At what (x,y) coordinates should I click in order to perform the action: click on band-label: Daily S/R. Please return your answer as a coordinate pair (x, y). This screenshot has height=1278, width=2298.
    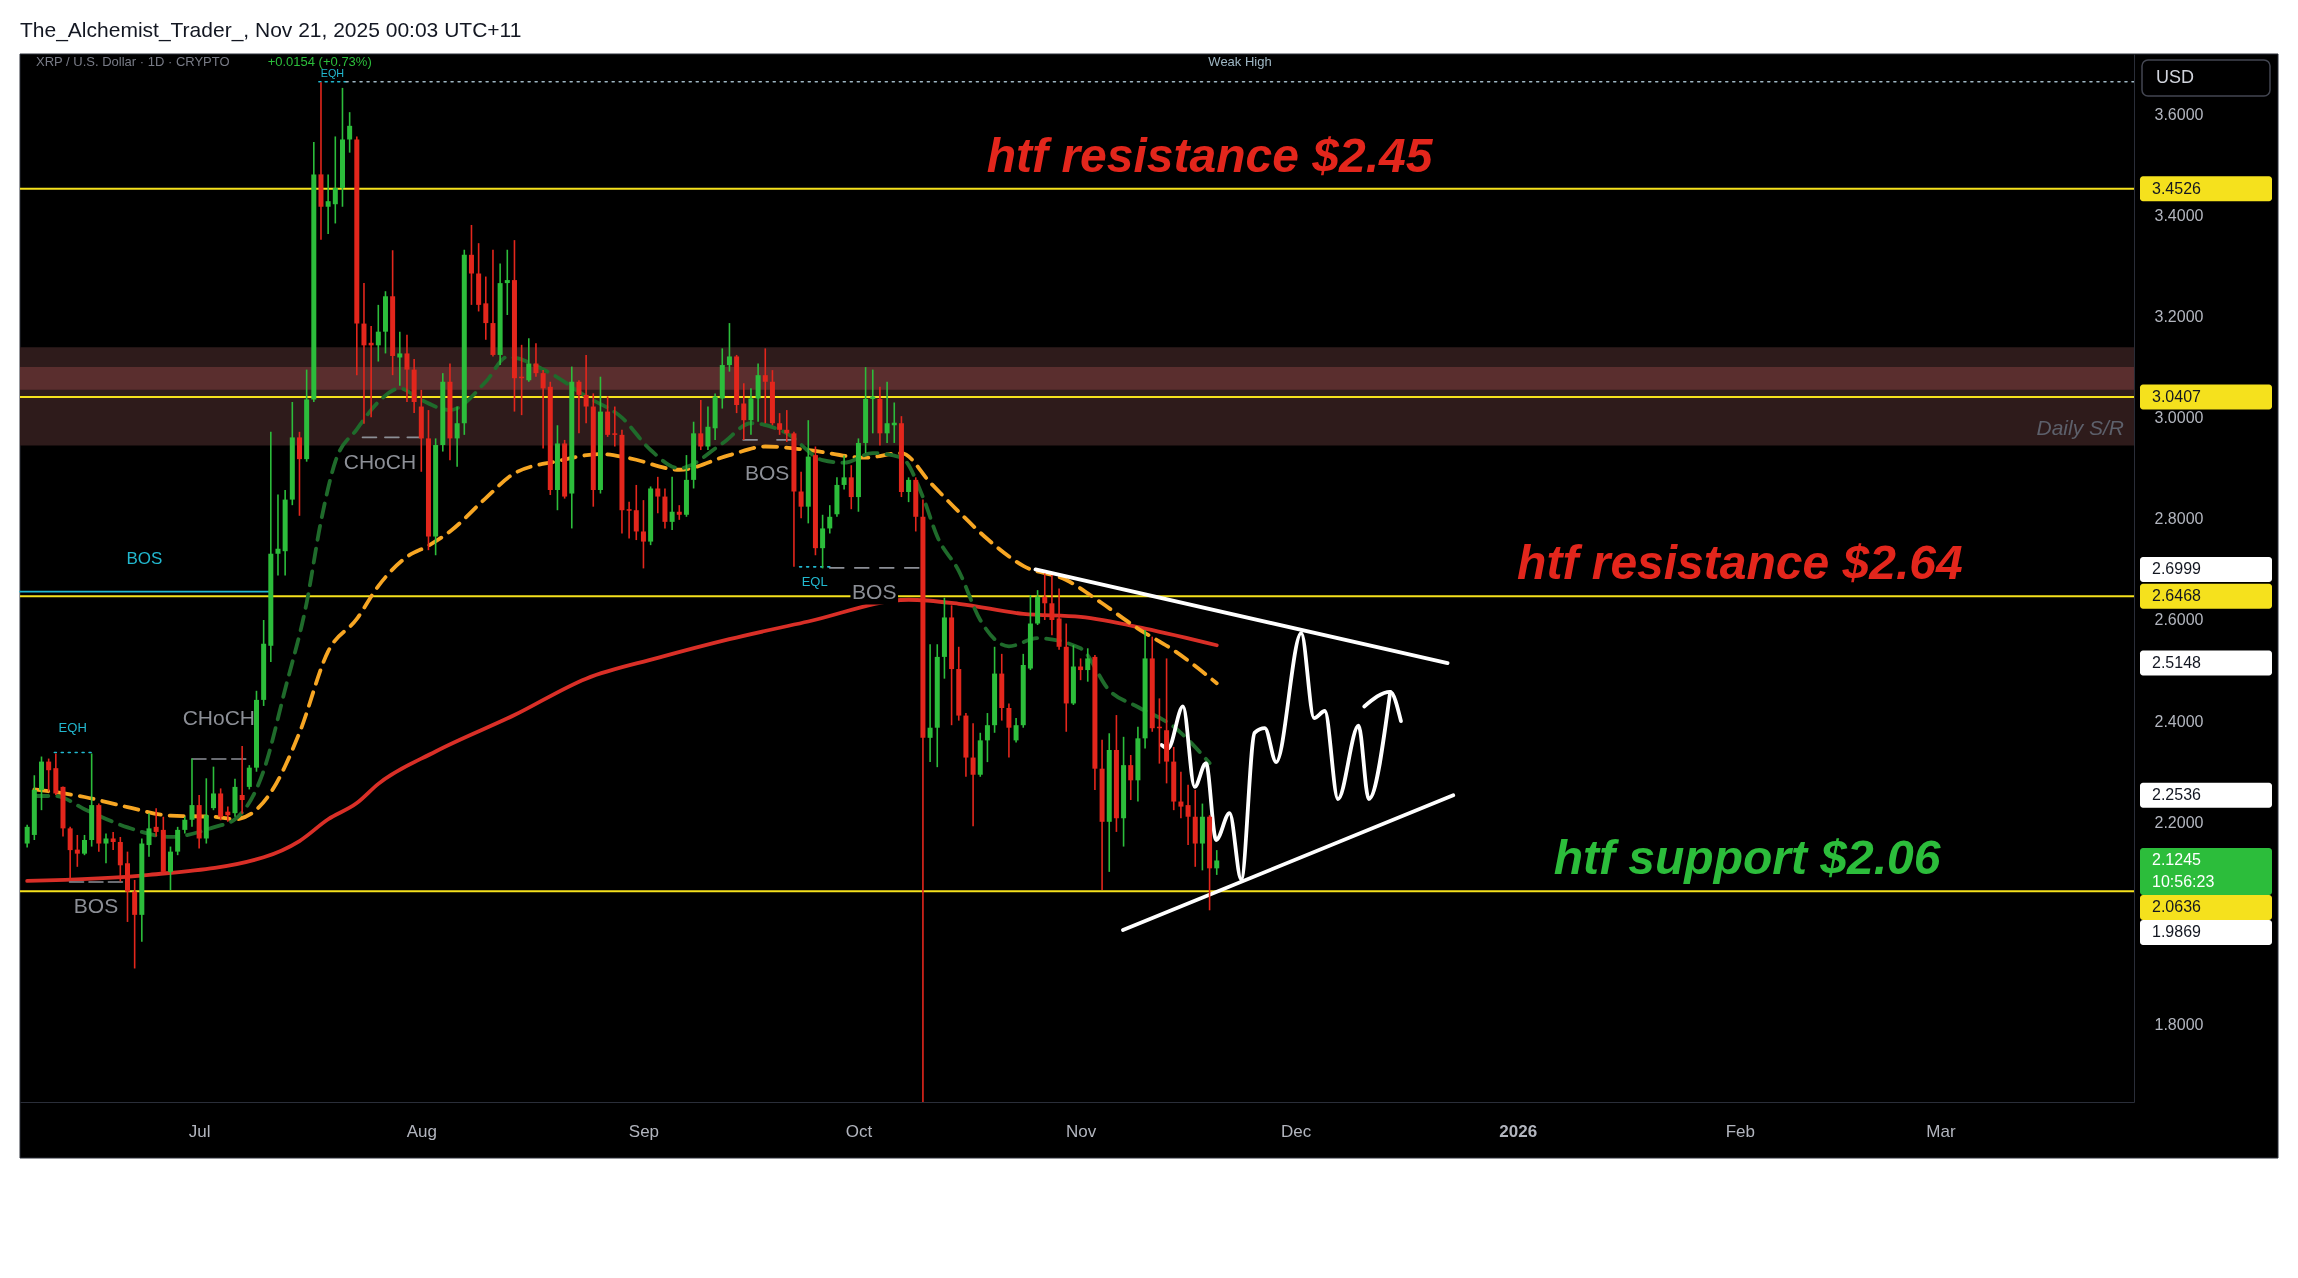
    Looking at the image, I should click on (2080, 428).